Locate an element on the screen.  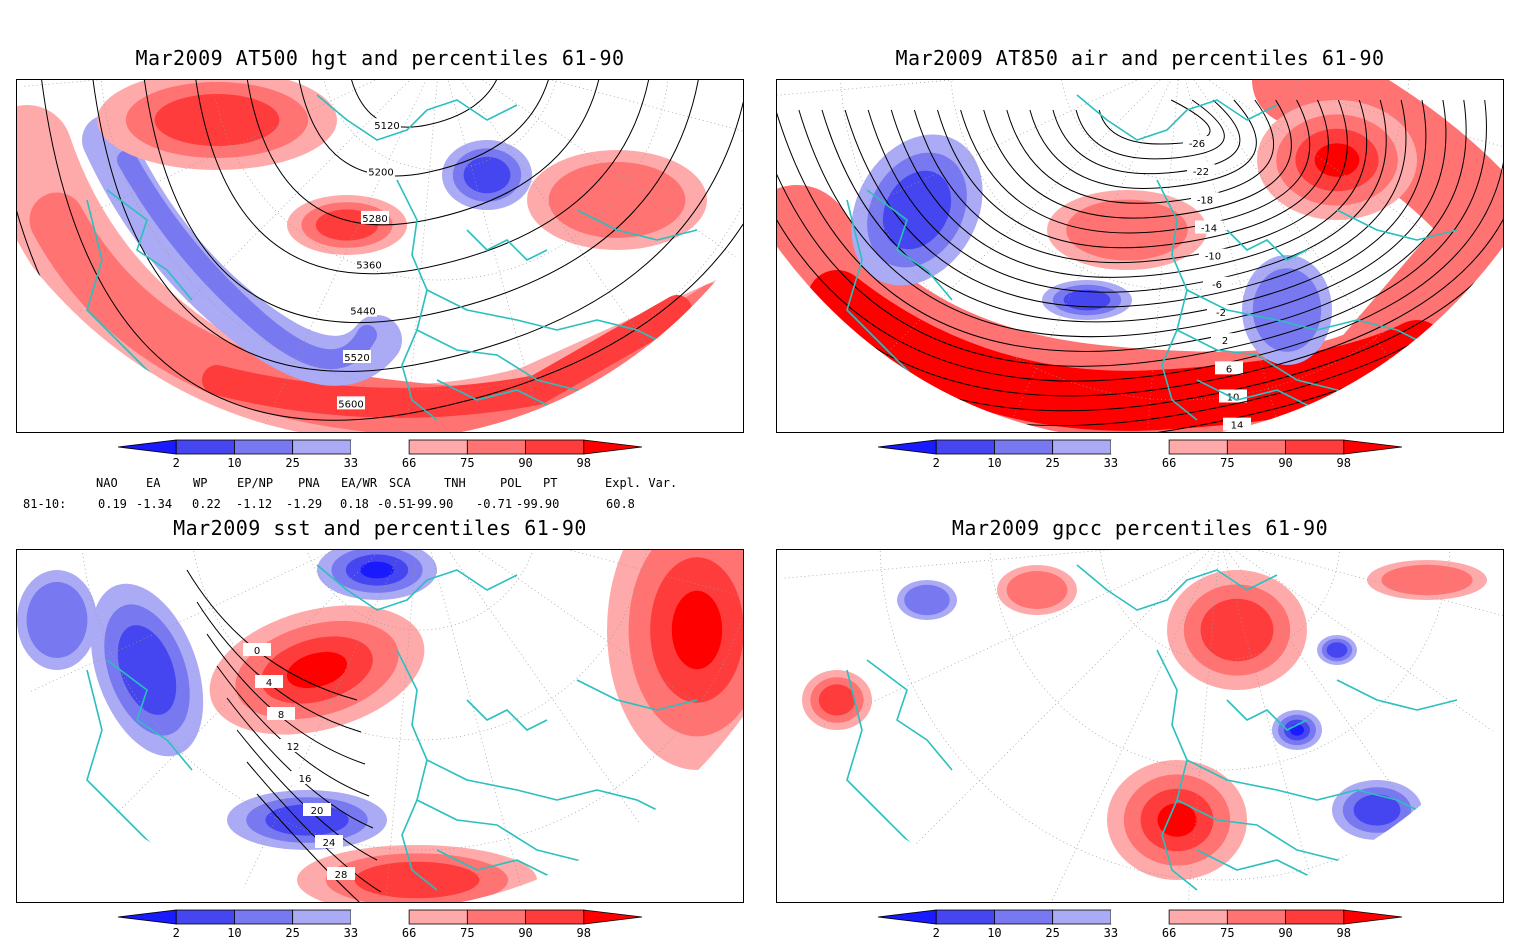
contour-label: -14 is located at coordinates (1209, 229).